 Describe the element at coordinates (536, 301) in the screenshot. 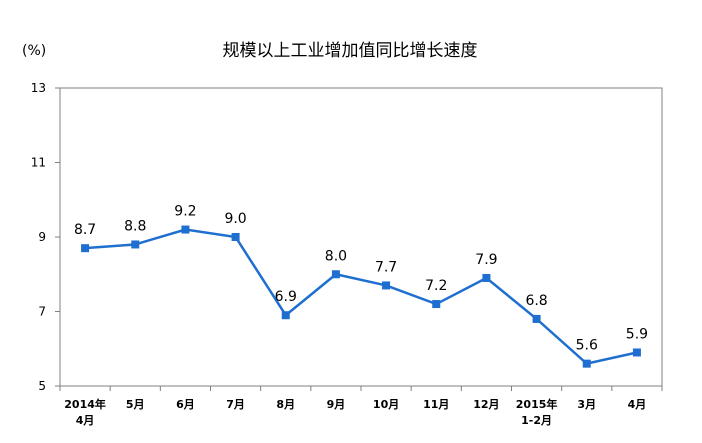

I see `data-label: 6.8` at that location.